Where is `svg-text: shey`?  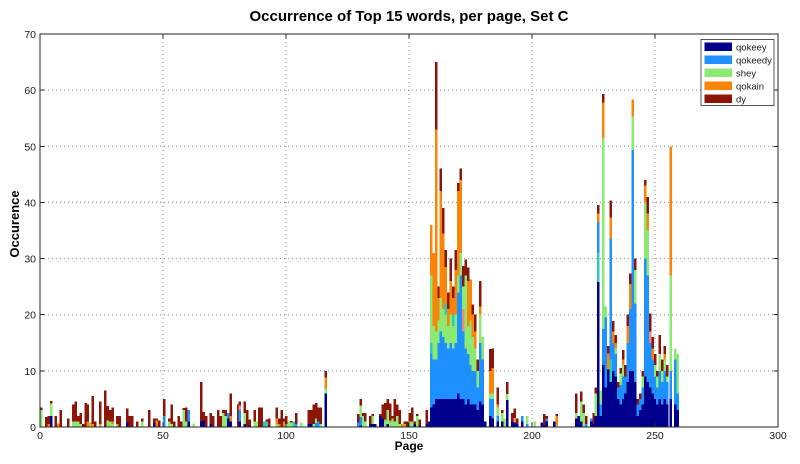 svg-text: shey is located at coordinates (746, 74).